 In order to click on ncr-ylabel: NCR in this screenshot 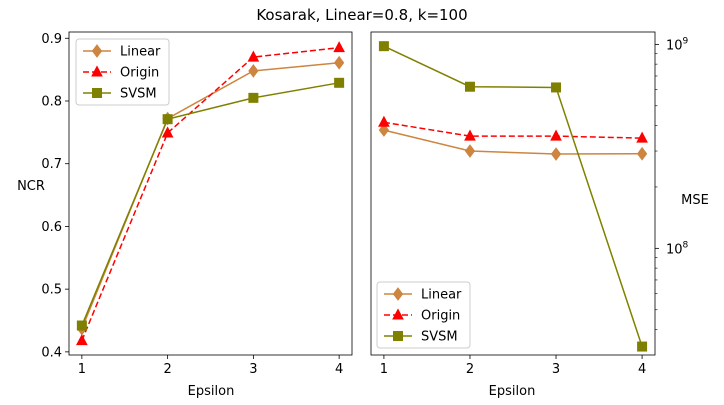, I will do `click(31, 186)`.